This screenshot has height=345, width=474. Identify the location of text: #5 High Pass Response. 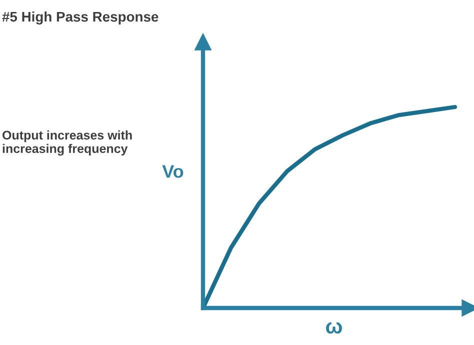
(80, 18).